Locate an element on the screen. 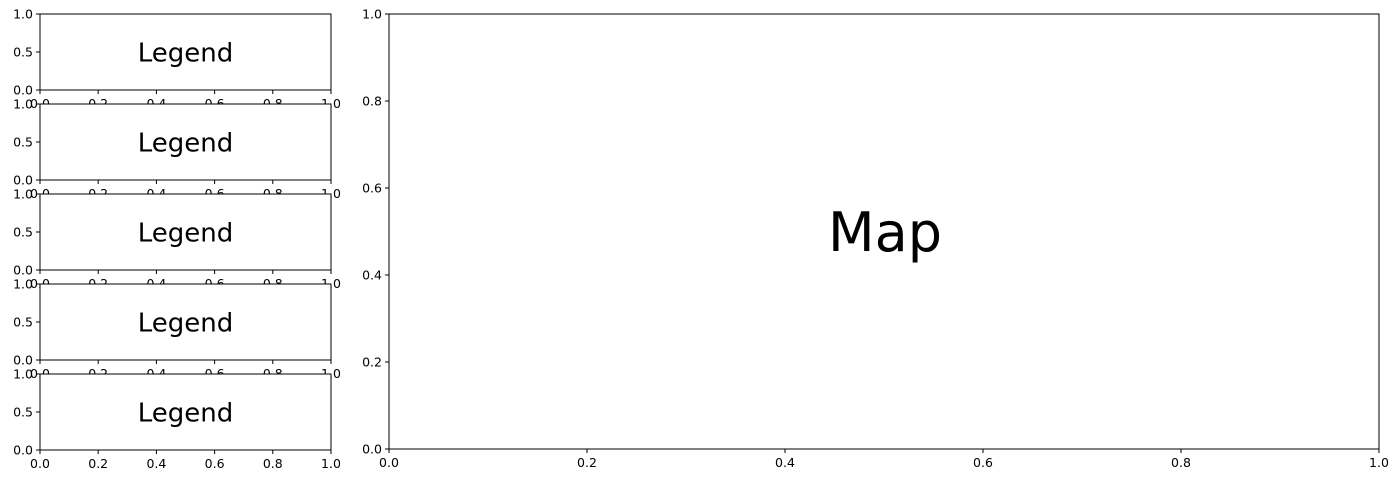  legend-5-axes: 0.0 0.2 0.4 0.6 0.8 1.0 0.0 0.5 1.0 Legend is located at coordinates (177, 419).